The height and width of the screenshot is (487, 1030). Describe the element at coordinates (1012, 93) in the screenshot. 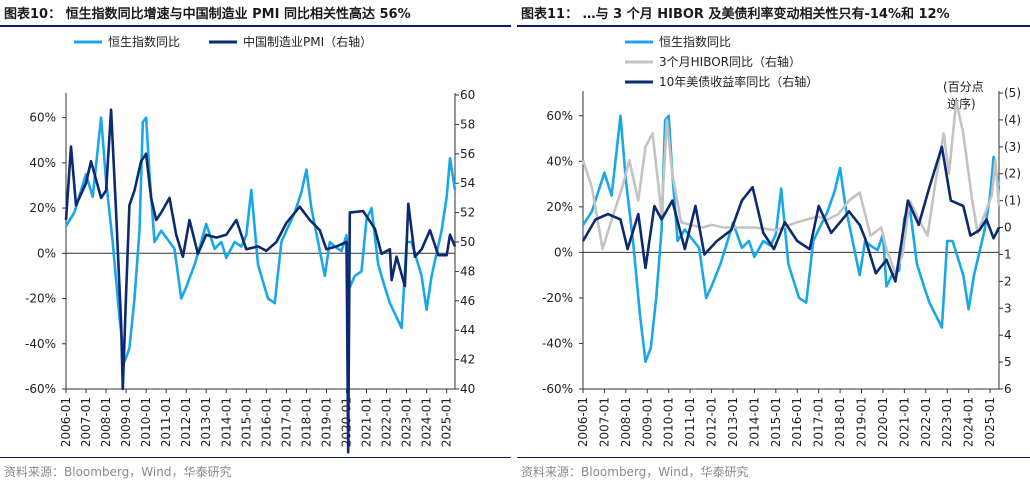

I see `y-right-tick-label: (5)` at that location.